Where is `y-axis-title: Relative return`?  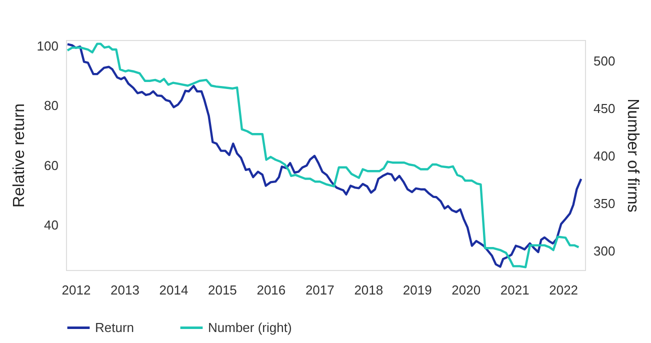
y-axis-title: Relative return is located at coordinates (19, 155).